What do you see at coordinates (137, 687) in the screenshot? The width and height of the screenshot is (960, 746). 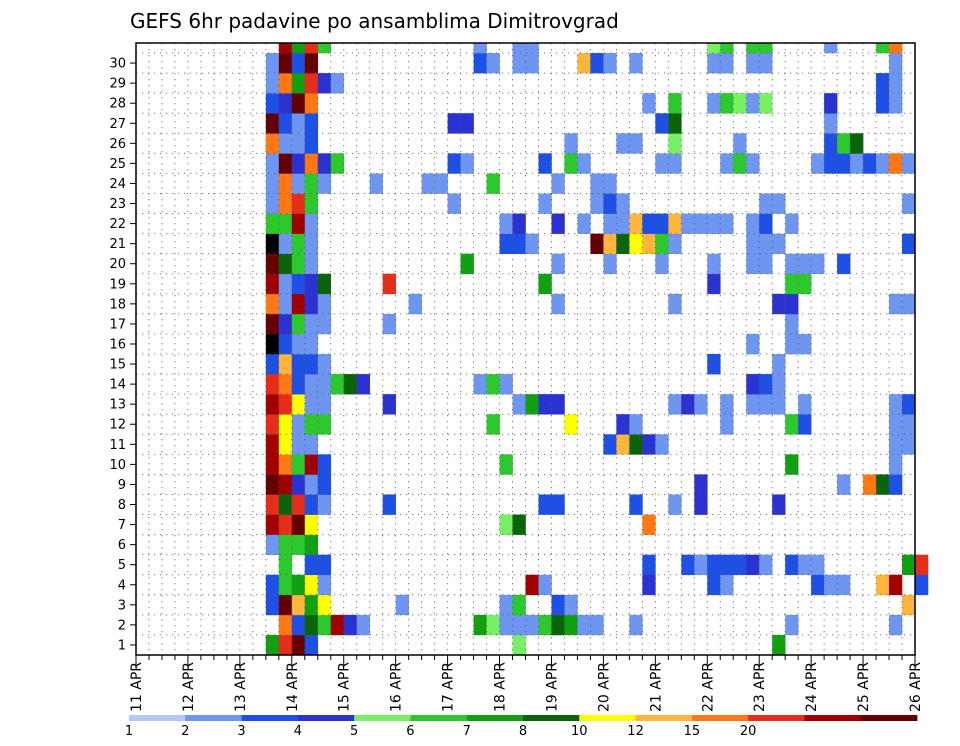 I see `x-tick-label: 11 APR` at bounding box center [137, 687].